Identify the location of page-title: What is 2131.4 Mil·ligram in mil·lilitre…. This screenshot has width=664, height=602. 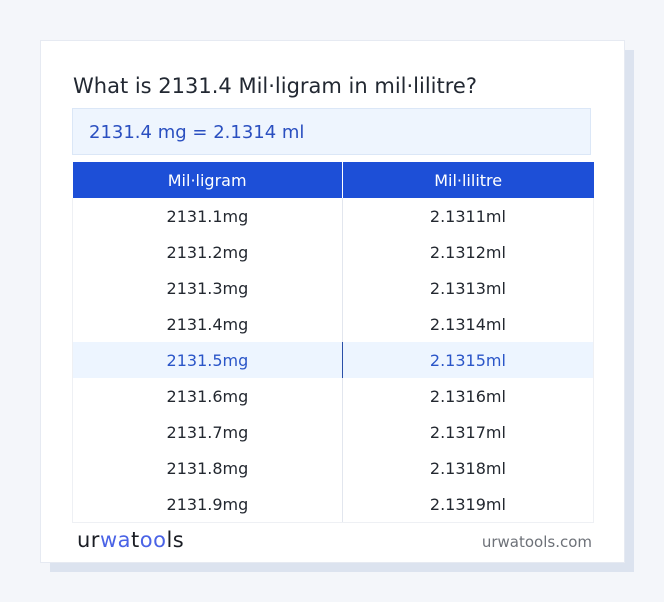
(275, 86).